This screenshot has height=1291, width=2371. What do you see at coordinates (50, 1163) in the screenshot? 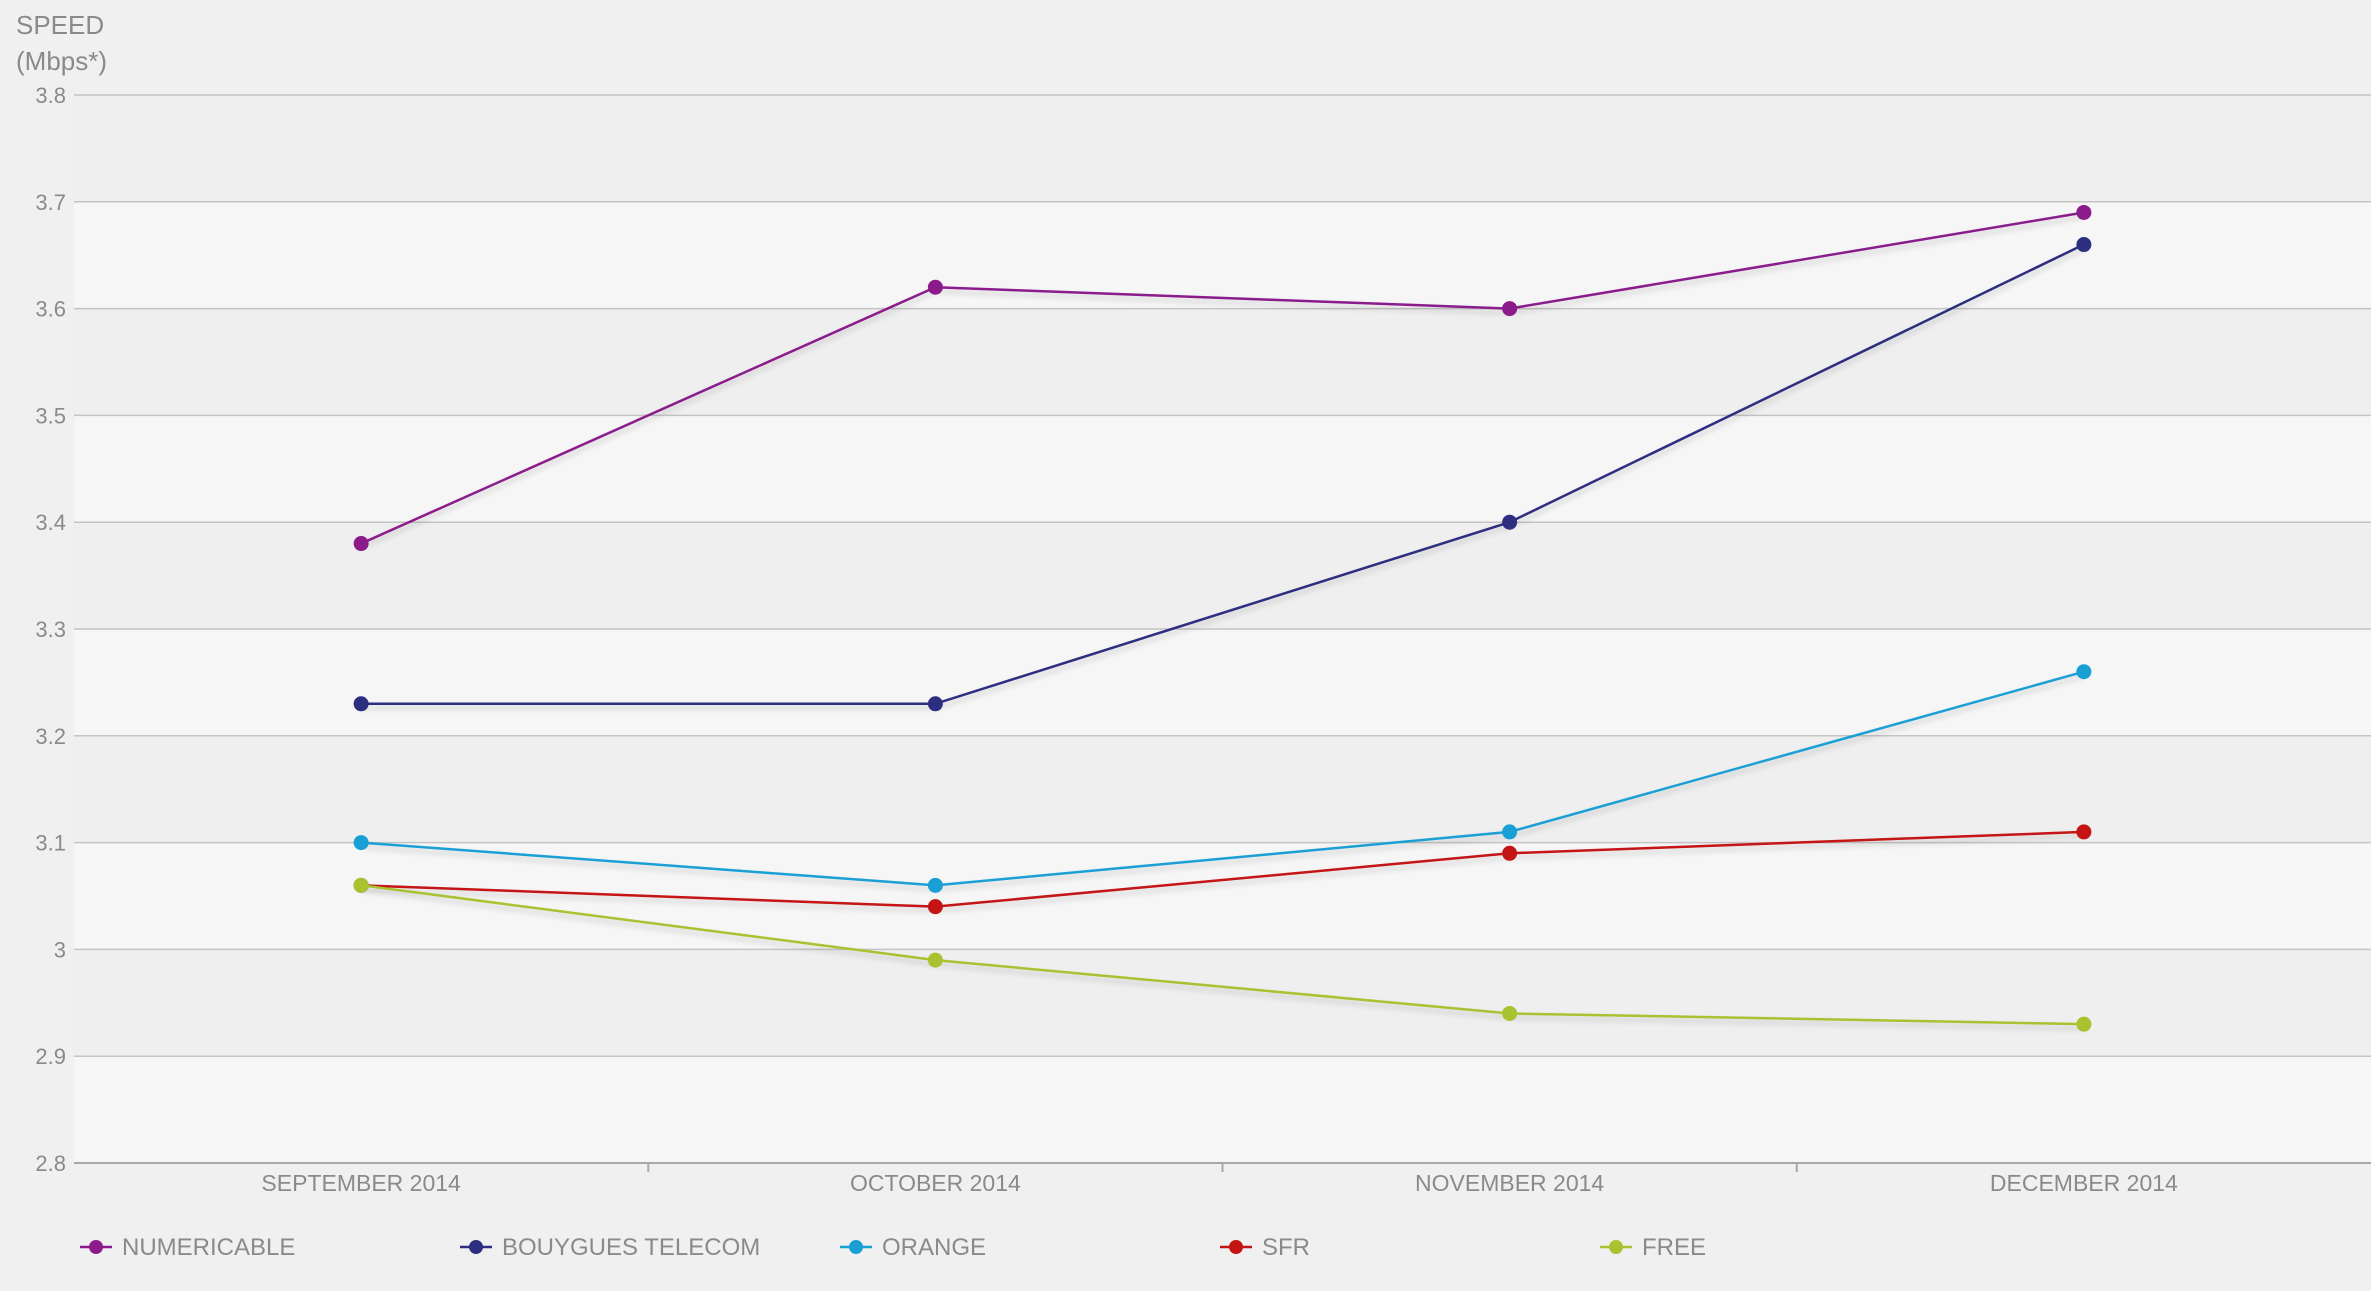
I see `y-tick-label: 2.8` at bounding box center [50, 1163].